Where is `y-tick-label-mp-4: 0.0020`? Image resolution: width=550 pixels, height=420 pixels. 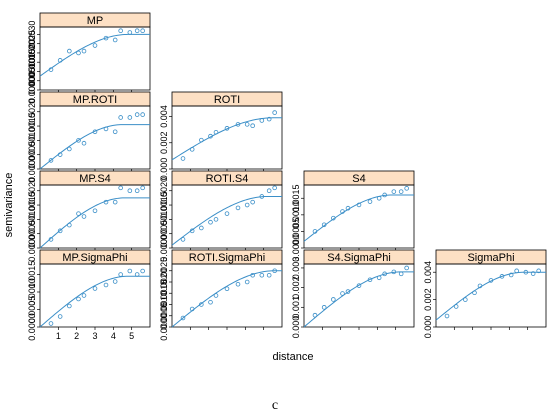 y-tick-label-mp-4: 0.0020 is located at coordinates (32, 53).